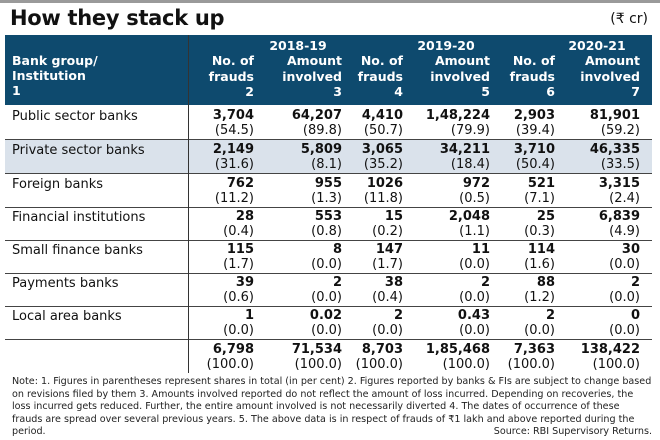 The width and height of the screenshot is (660, 440). I want to click on cell-value: 3,315, so click(619, 183).